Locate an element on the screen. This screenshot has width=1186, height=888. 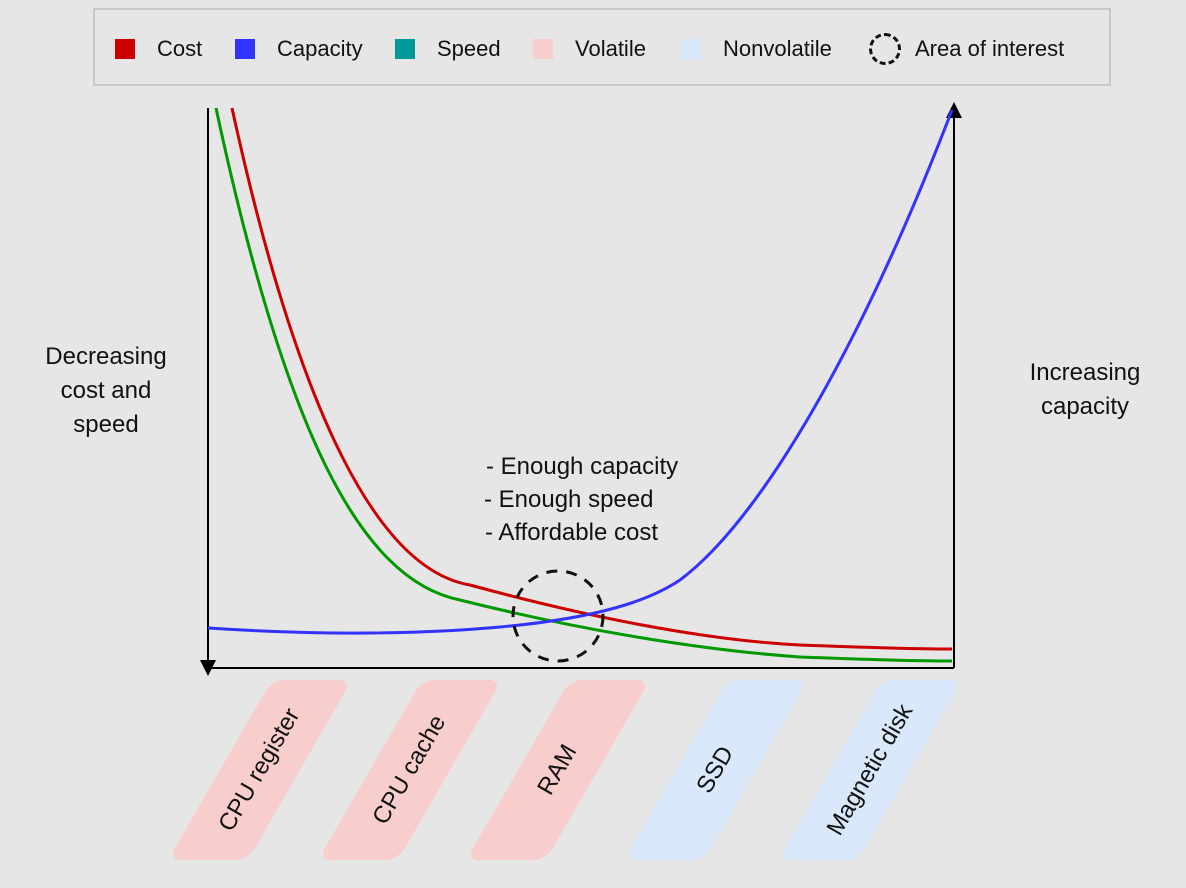
annotation-line: - Enough capacity is located at coordinates (582, 466).